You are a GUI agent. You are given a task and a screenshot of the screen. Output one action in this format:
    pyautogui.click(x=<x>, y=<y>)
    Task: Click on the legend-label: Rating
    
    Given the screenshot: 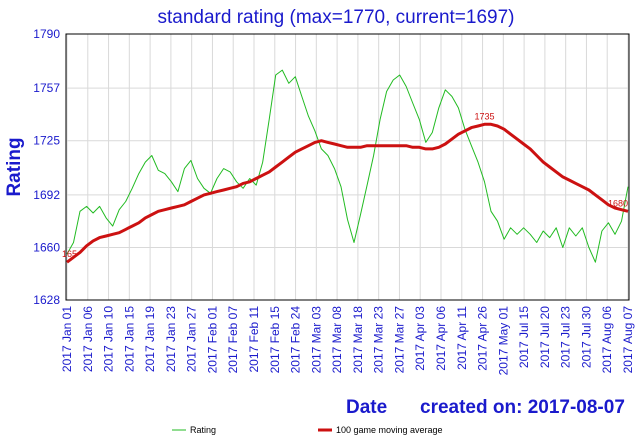 What is the action you would take?
    pyautogui.click(x=203, y=430)
    